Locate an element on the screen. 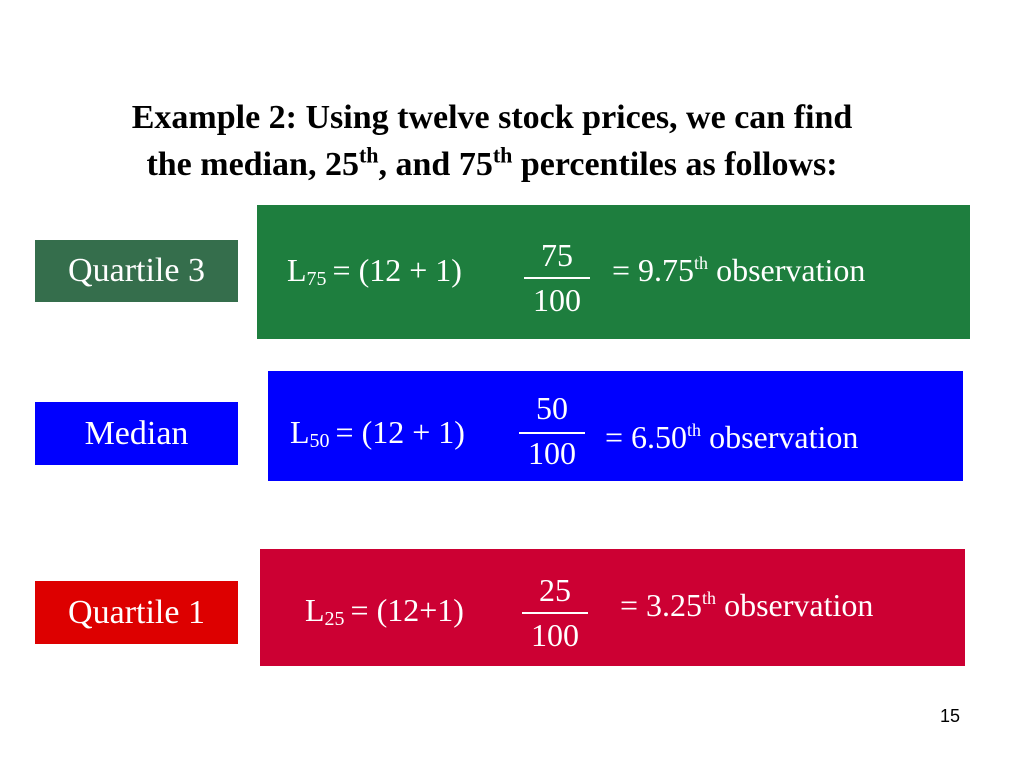 The image size is (1024, 768). formula-left: L75 = (12 + 1) is located at coordinates (374, 270).